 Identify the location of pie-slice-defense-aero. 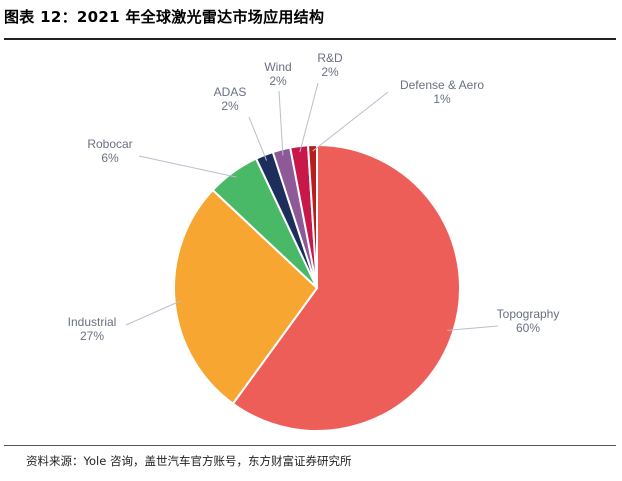
(312, 216).